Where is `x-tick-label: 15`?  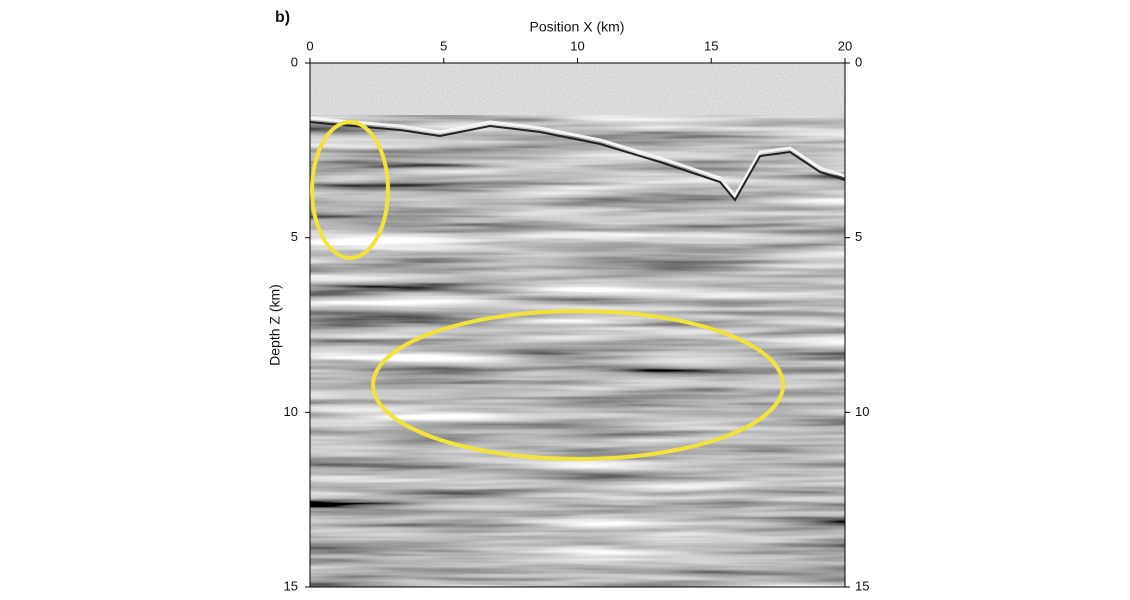
x-tick-label: 15 is located at coordinates (711, 45).